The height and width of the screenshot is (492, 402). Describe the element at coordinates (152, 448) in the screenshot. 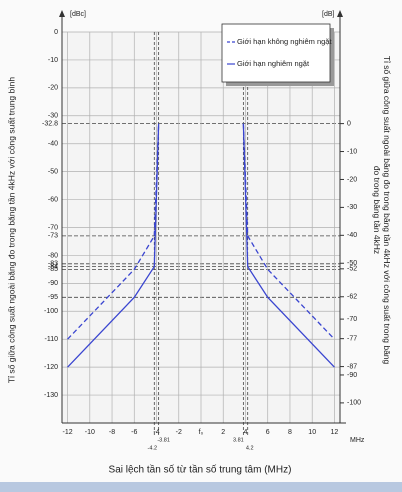

I see `x-tick-label: -4.2` at that location.